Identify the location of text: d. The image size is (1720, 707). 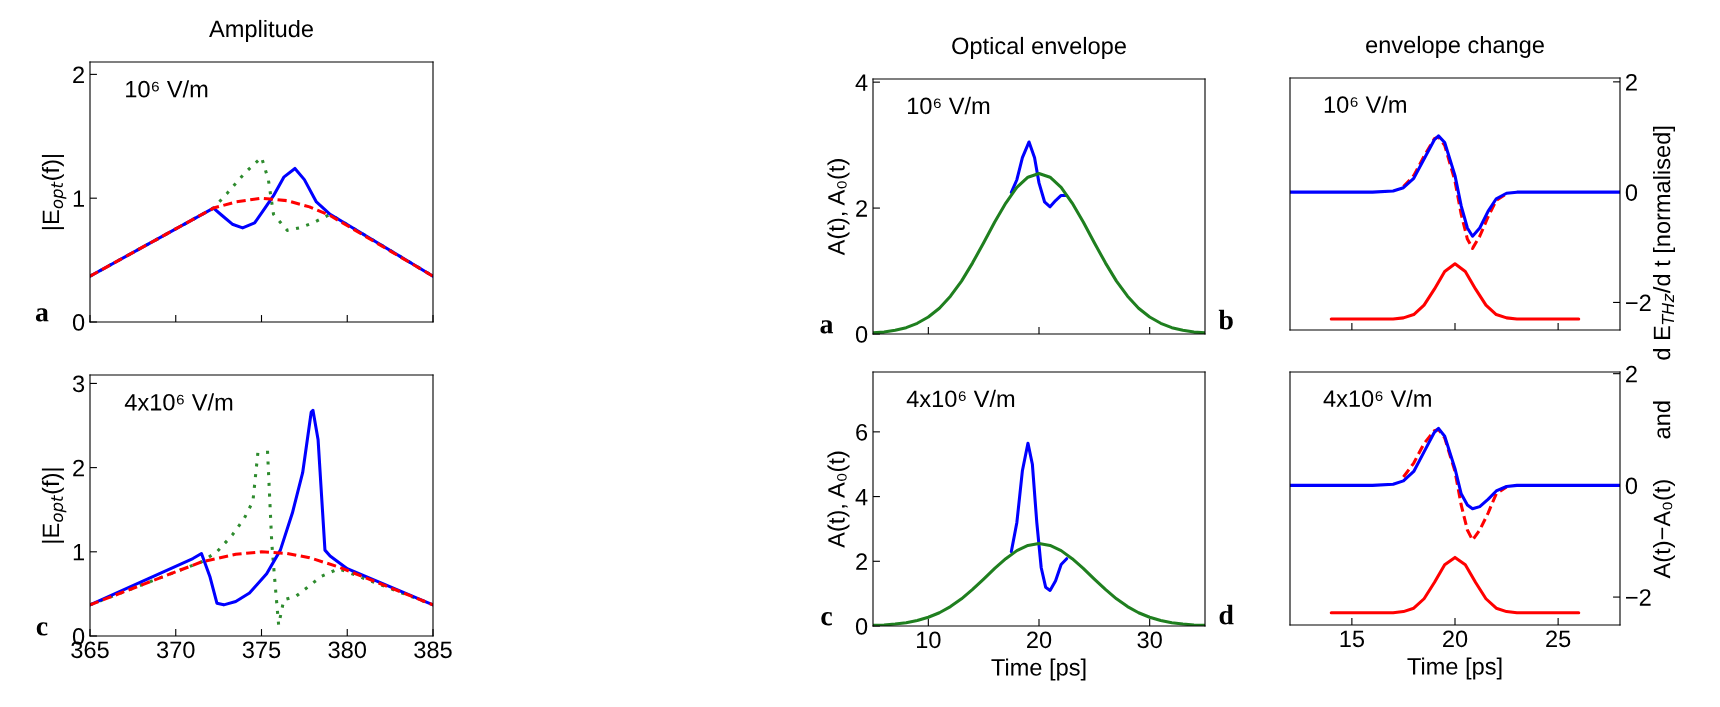
(1226, 614).